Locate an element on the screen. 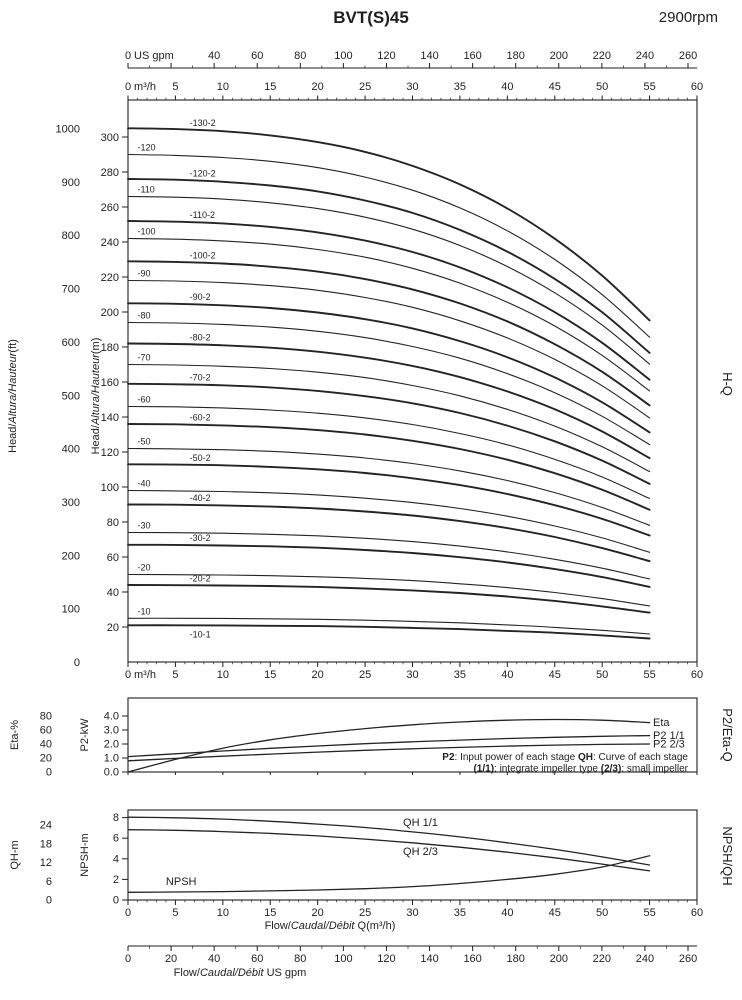 This screenshot has height=1000, width=742. gpm-top-tick-label: 160 is located at coordinates (472, 56).